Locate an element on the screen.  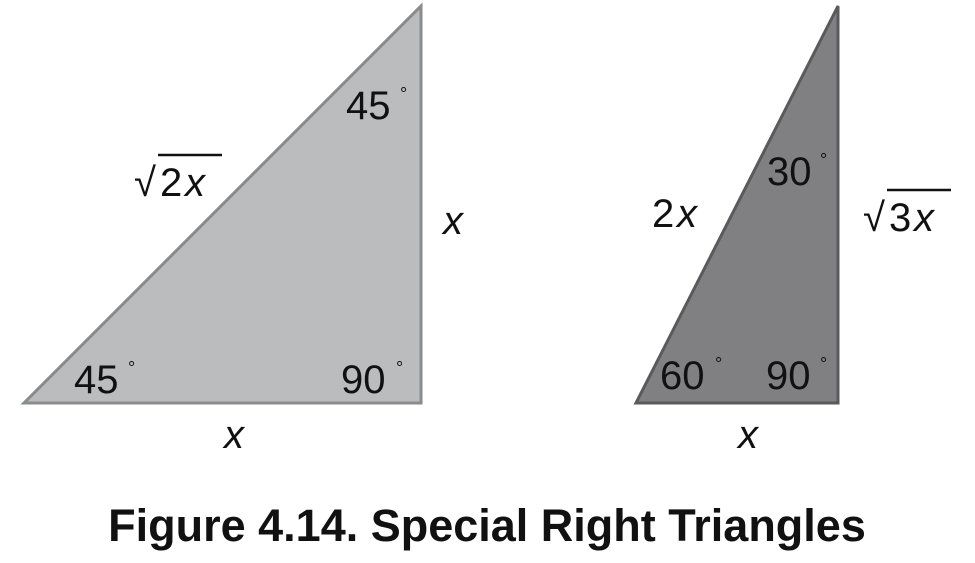
tri45-leg-vertical: x is located at coordinates (453, 221).